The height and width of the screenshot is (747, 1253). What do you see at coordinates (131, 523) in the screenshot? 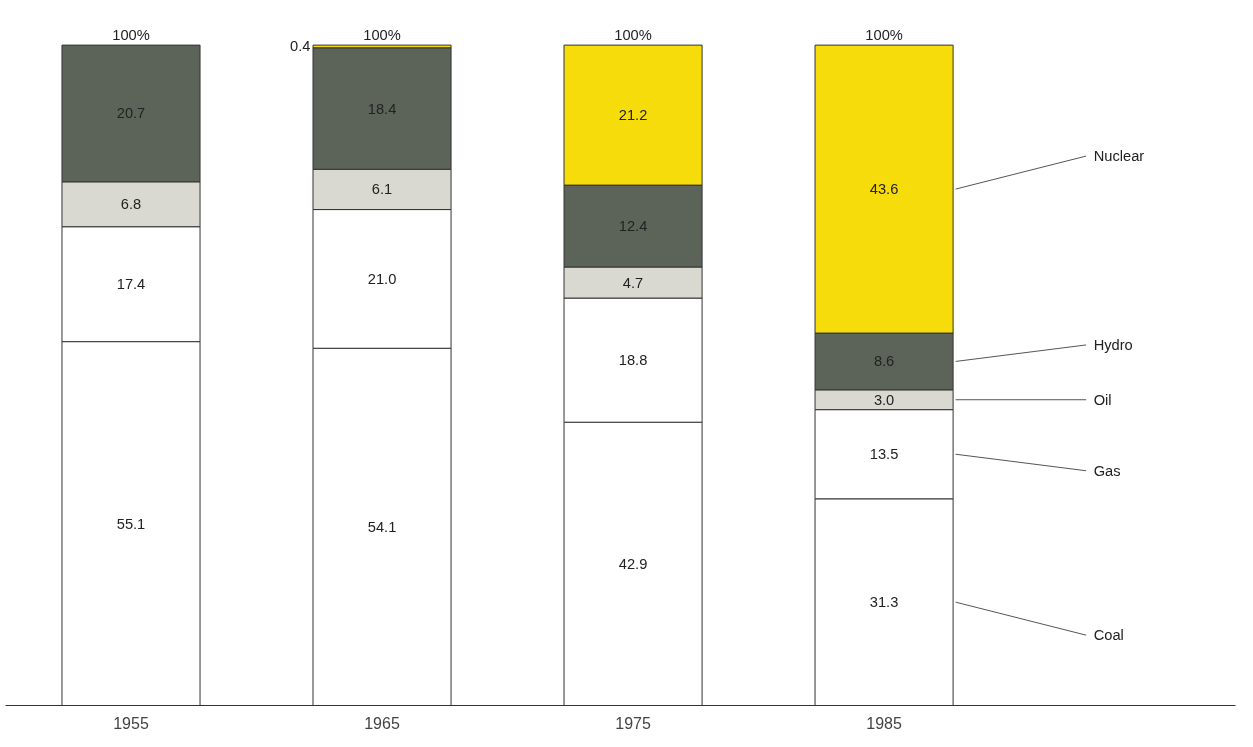
I see `data-label: 55.1` at bounding box center [131, 523].